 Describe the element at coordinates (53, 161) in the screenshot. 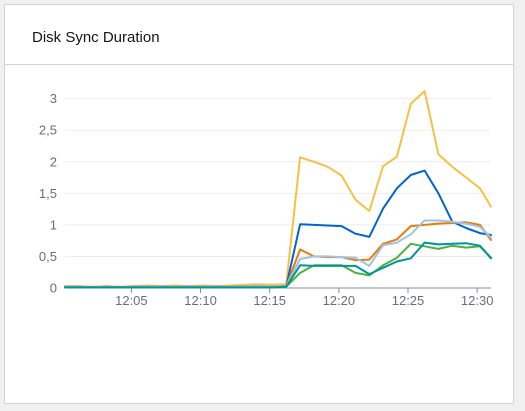

I see `y-tick-label: 2` at that location.